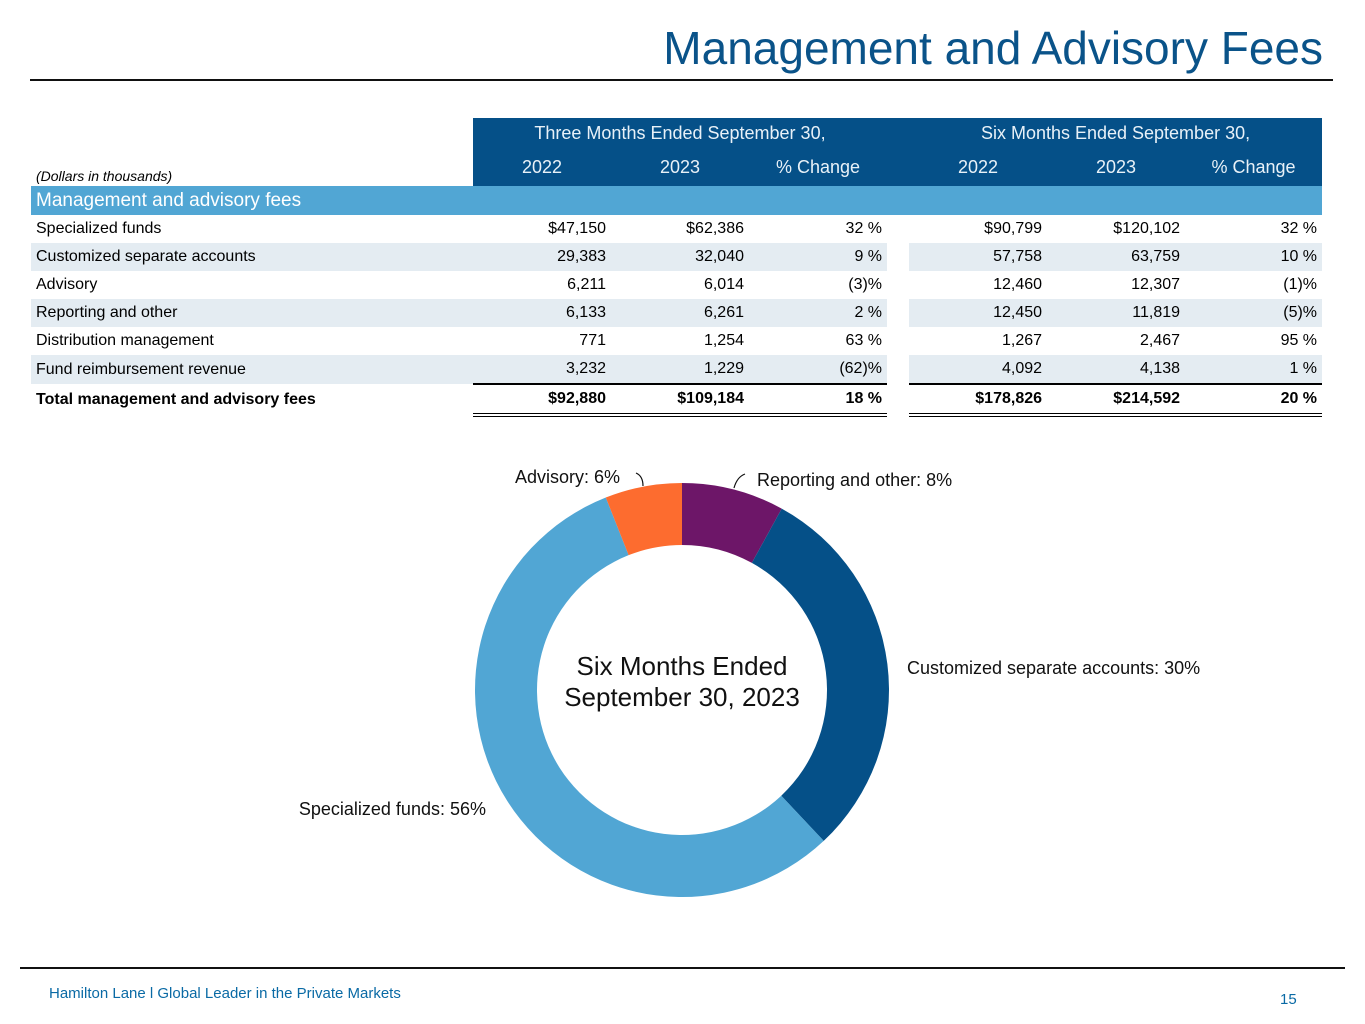 This screenshot has height=1024, width=1365. What do you see at coordinates (681, 666) in the screenshot?
I see `center-label-line-1: Six Months Ended` at bounding box center [681, 666].